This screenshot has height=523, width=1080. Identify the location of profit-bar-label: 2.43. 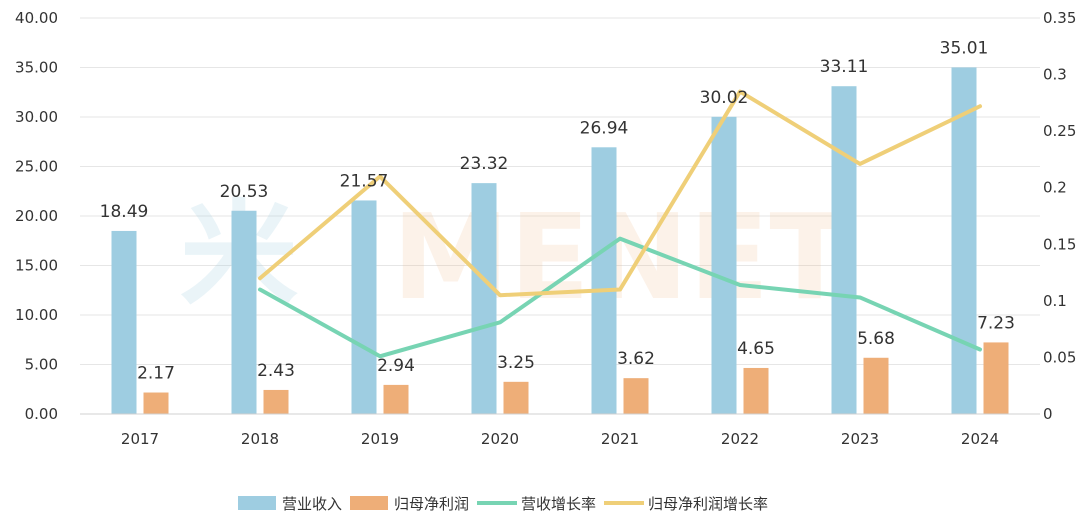
(276, 371).